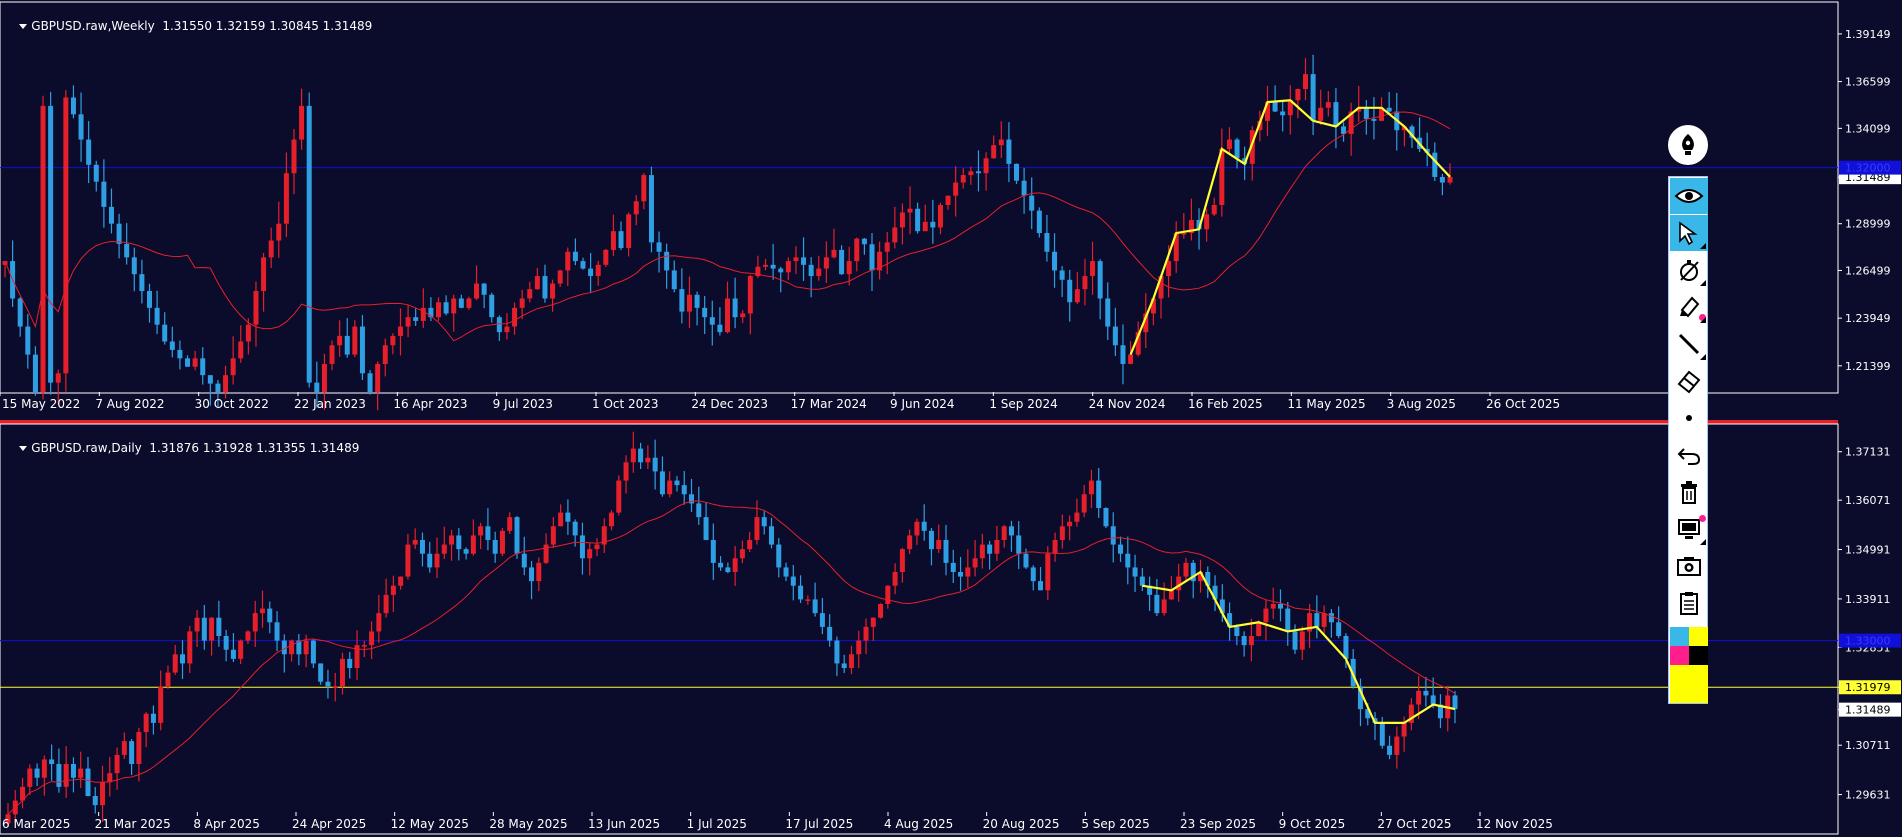 The image size is (1902, 837). What do you see at coordinates (1689, 684) in the screenshot?
I see `active-color-preview` at bounding box center [1689, 684].